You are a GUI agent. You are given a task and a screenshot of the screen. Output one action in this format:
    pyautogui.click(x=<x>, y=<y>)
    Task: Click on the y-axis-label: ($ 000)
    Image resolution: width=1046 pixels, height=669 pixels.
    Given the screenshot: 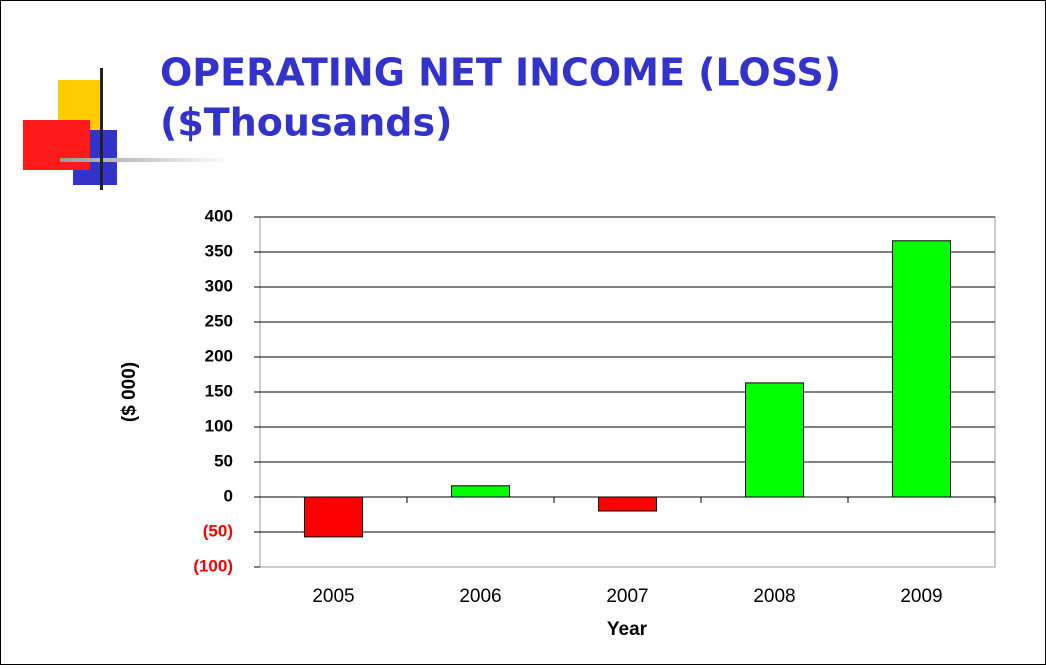 What is the action you would take?
    pyautogui.click(x=129, y=392)
    